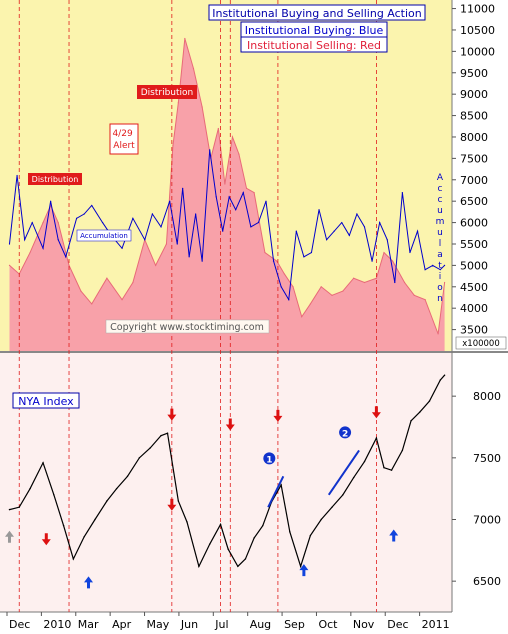 The height and width of the screenshot is (634, 508). I want to click on alert-box, so click(124, 139).